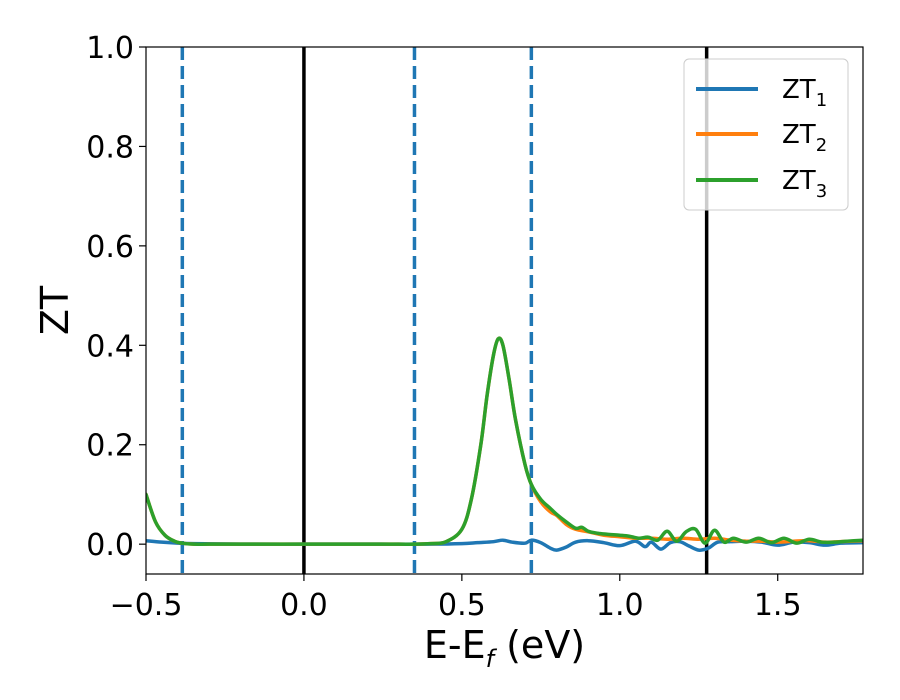 Image resolution: width=900 pixels, height=700 pixels. I want to click on x-axis-title-unit: (eV), so click(539, 645).